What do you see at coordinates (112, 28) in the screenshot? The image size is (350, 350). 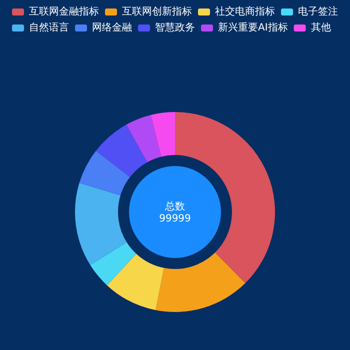 I see `legend-label: 网络金融` at bounding box center [112, 28].